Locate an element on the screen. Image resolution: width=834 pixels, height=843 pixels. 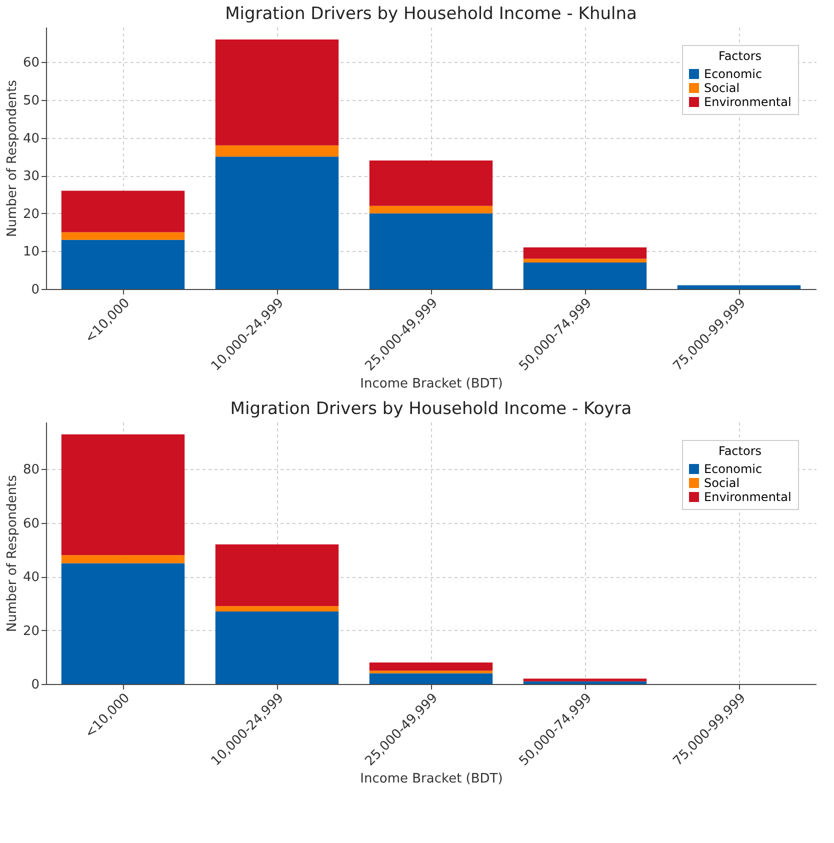
y-tick-label: 50 is located at coordinates (31, 100).